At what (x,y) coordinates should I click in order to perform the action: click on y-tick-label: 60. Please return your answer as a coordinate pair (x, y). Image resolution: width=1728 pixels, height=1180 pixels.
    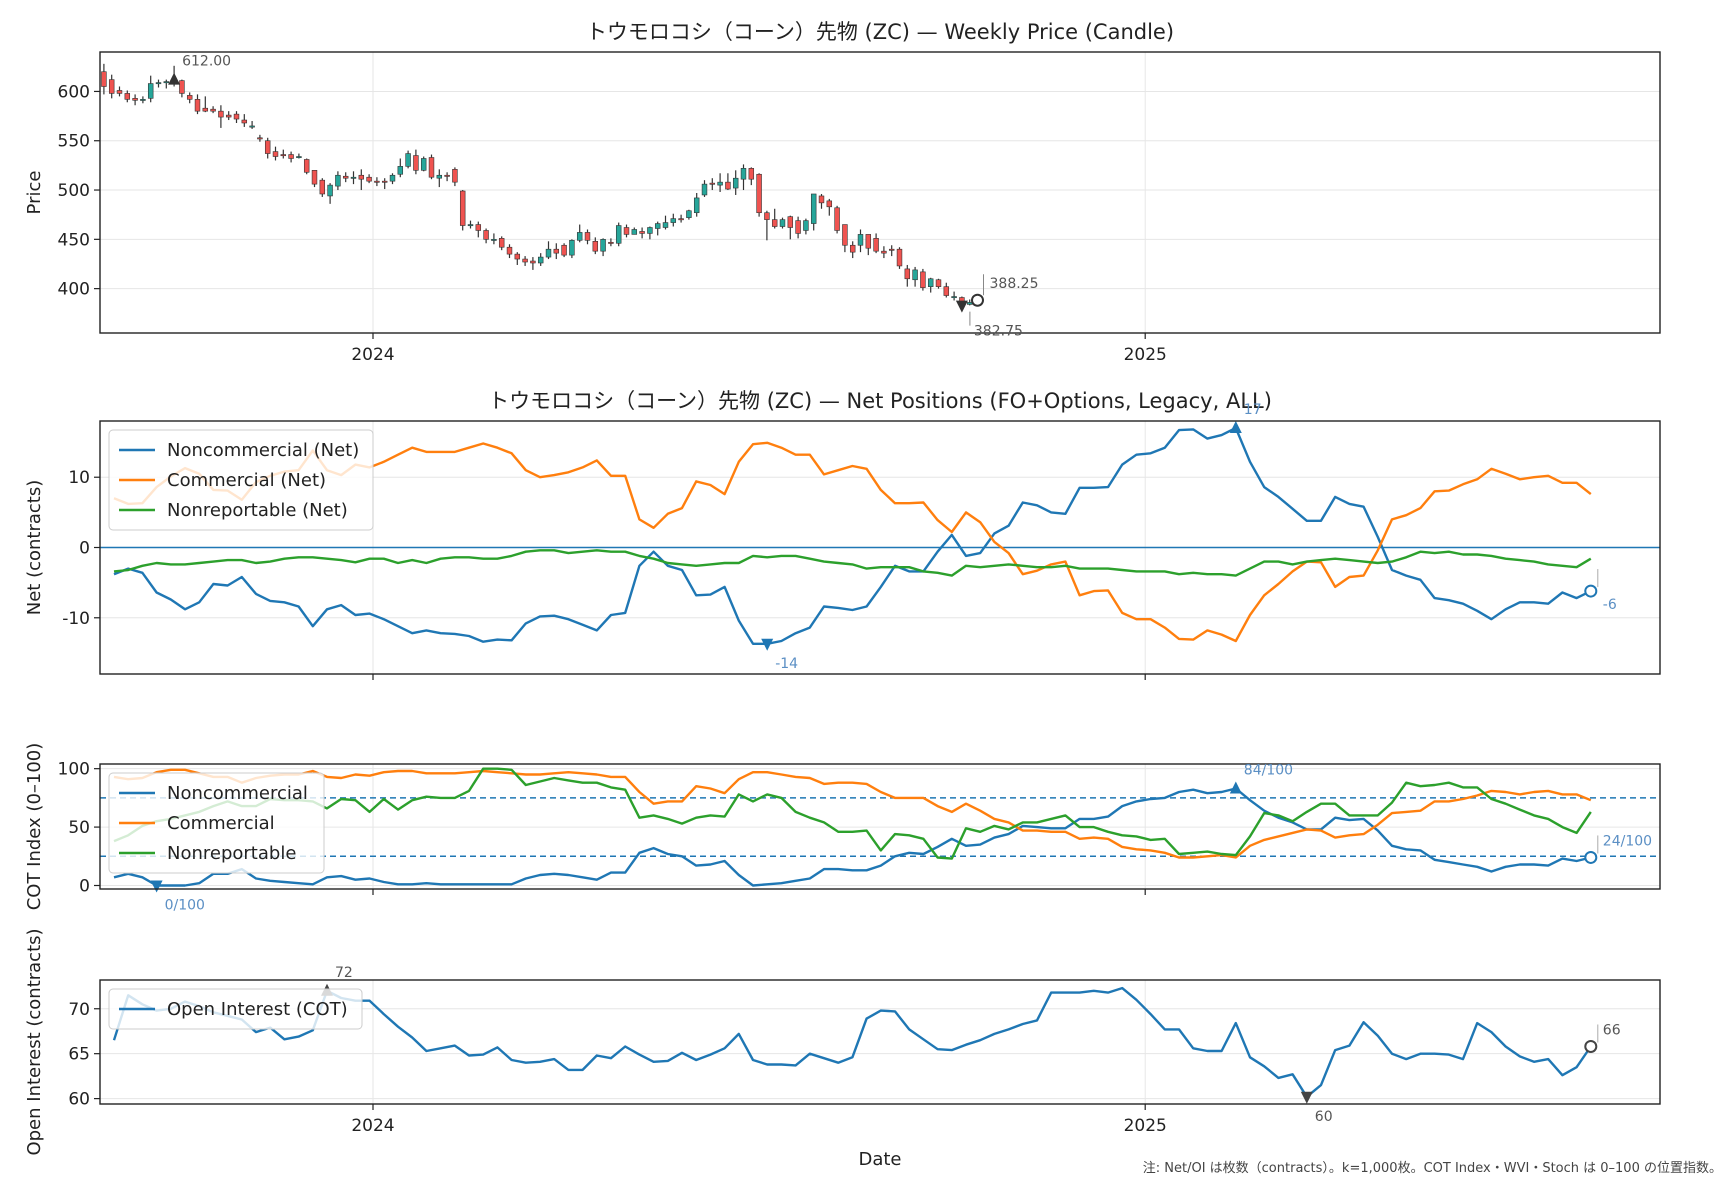
    Looking at the image, I should click on (79, 1100).